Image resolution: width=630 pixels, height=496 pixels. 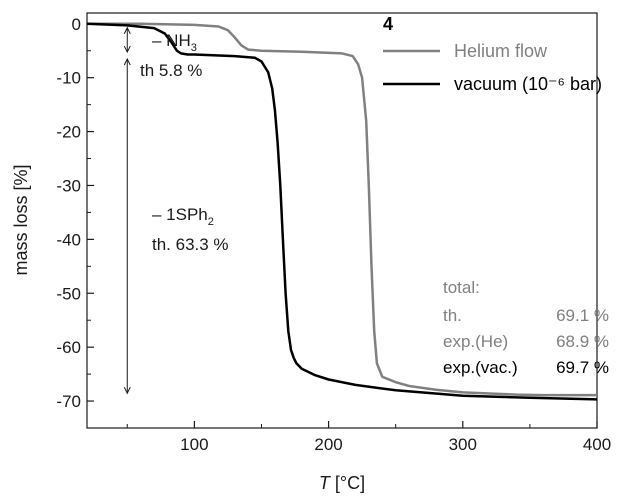 What do you see at coordinates (342, 483) in the screenshot?
I see `x-axis-title: T [°C]` at bounding box center [342, 483].